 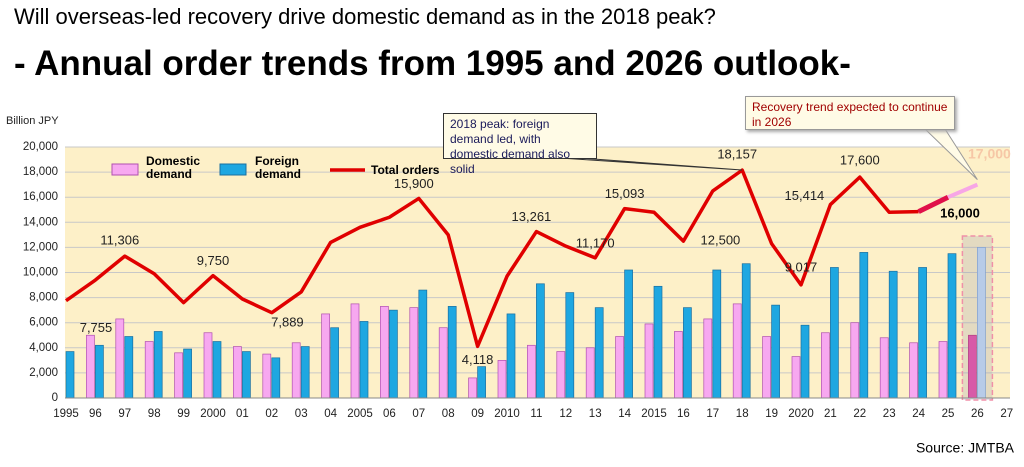 I want to click on x-tick-label: 01, so click(x=242, y=414).